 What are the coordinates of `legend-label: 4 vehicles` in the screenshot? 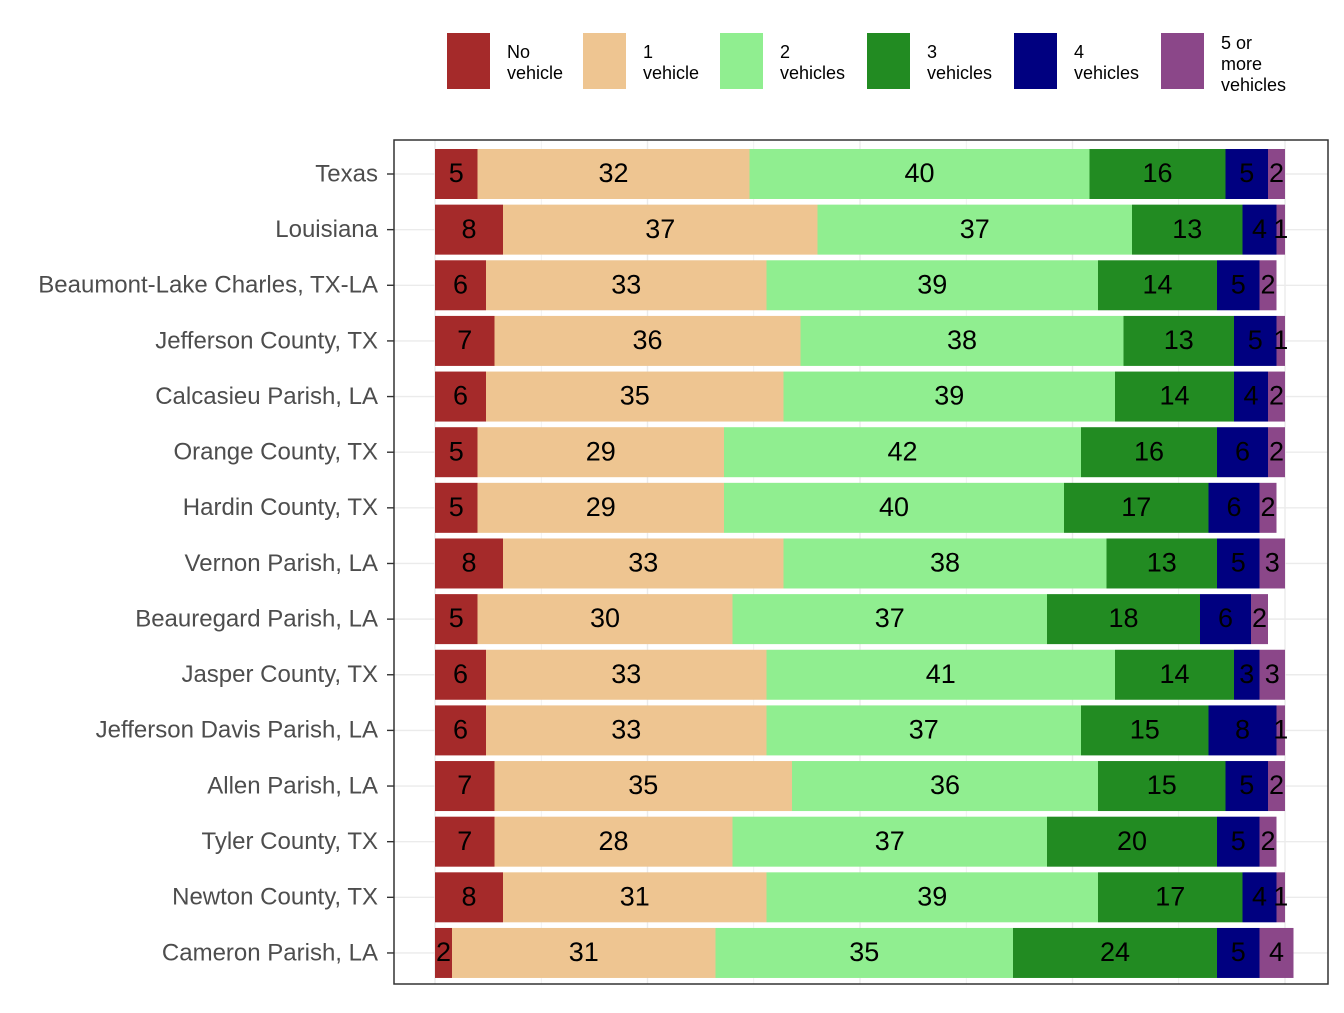 It's located at (1106, 62).